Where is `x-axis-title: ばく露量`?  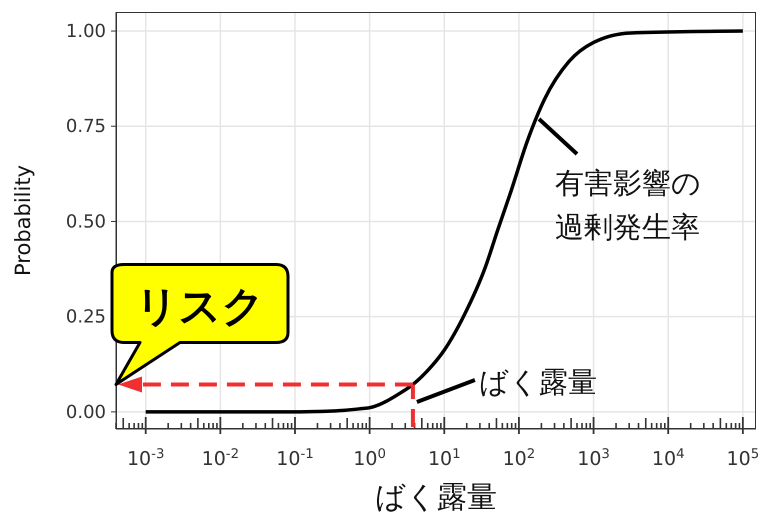
x-axis-title: ばく露量 is located at coordinates (436, 497).